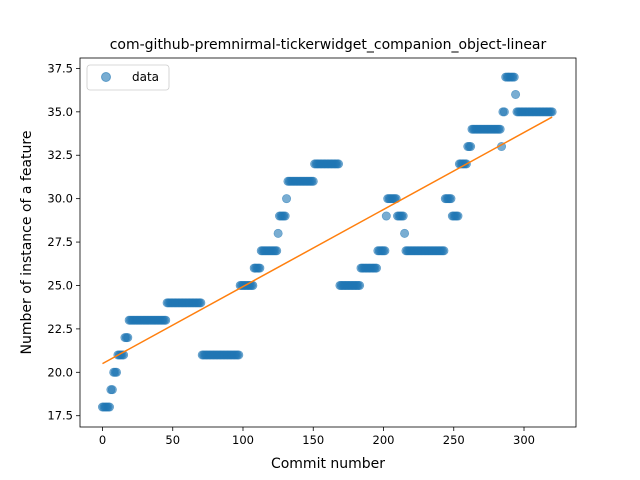 Image resolution: width=640 pixels, height=480 pixels. What do you see at coordinates (60, 285) in the screenshot?
I see `y-tick-label: 25.0` at bounding box center [60, 285].